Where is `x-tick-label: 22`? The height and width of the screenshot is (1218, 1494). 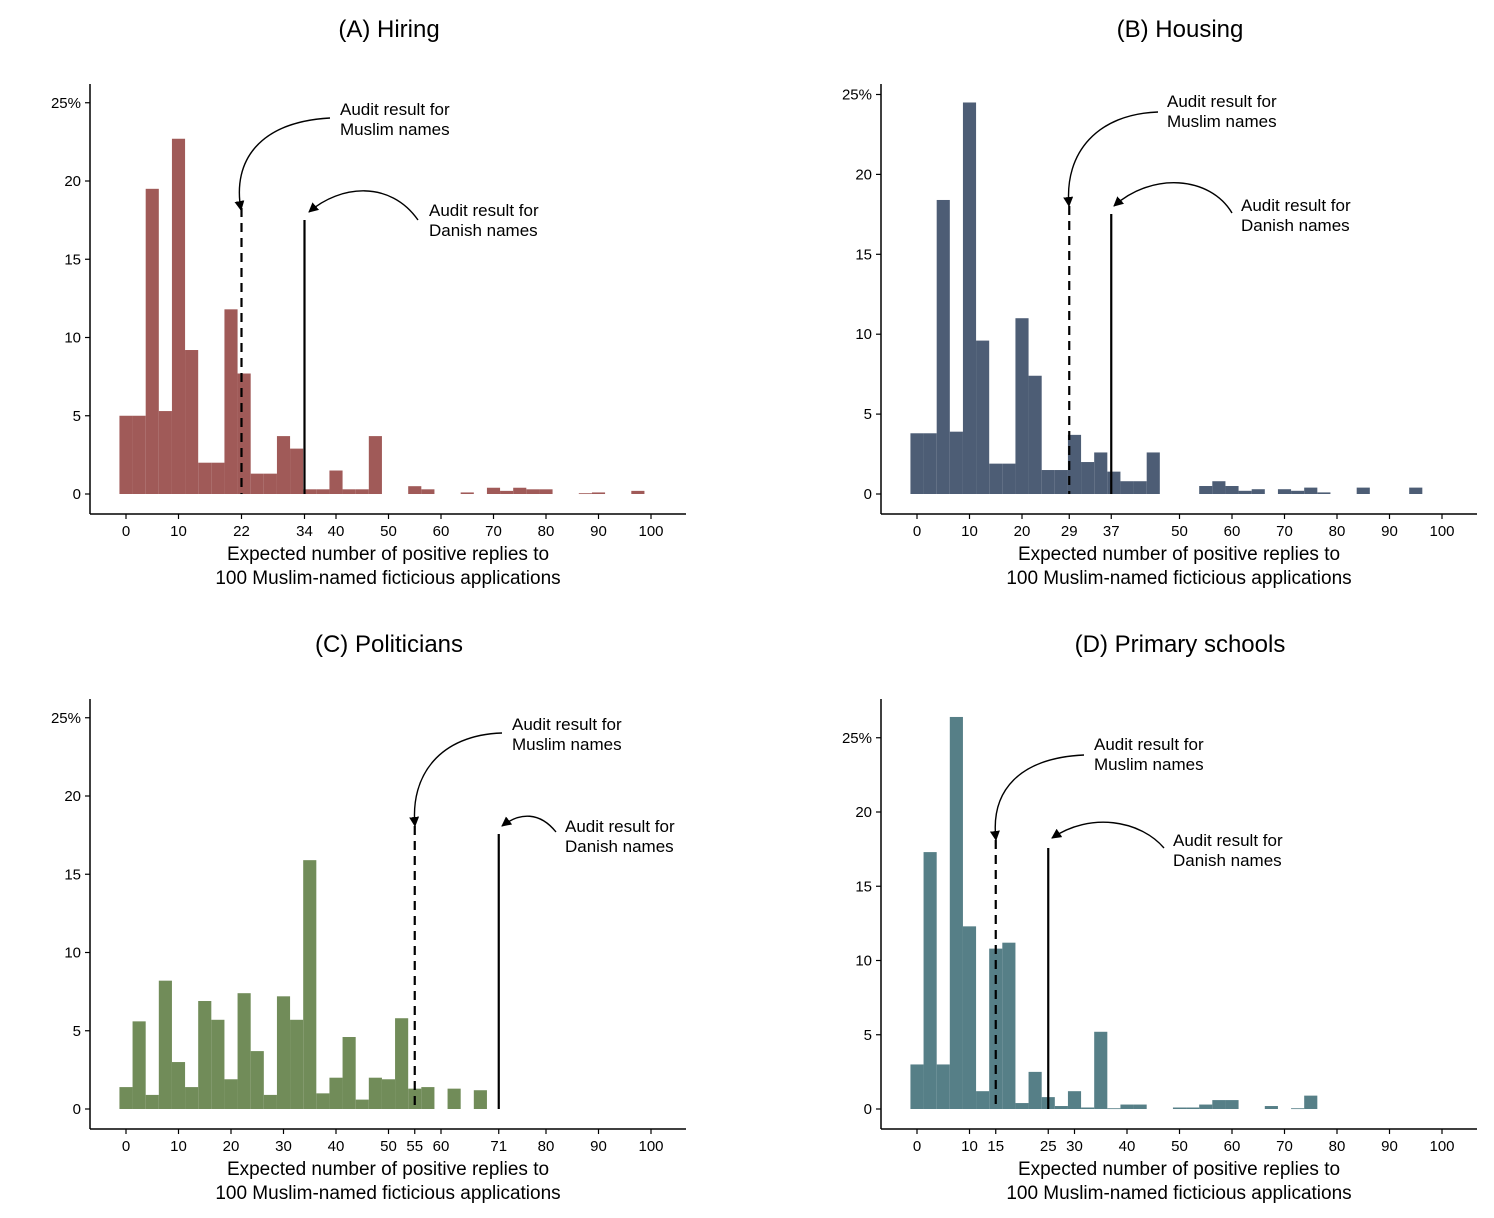 x-tick-label: 22 is located at coordinates (241, 531).